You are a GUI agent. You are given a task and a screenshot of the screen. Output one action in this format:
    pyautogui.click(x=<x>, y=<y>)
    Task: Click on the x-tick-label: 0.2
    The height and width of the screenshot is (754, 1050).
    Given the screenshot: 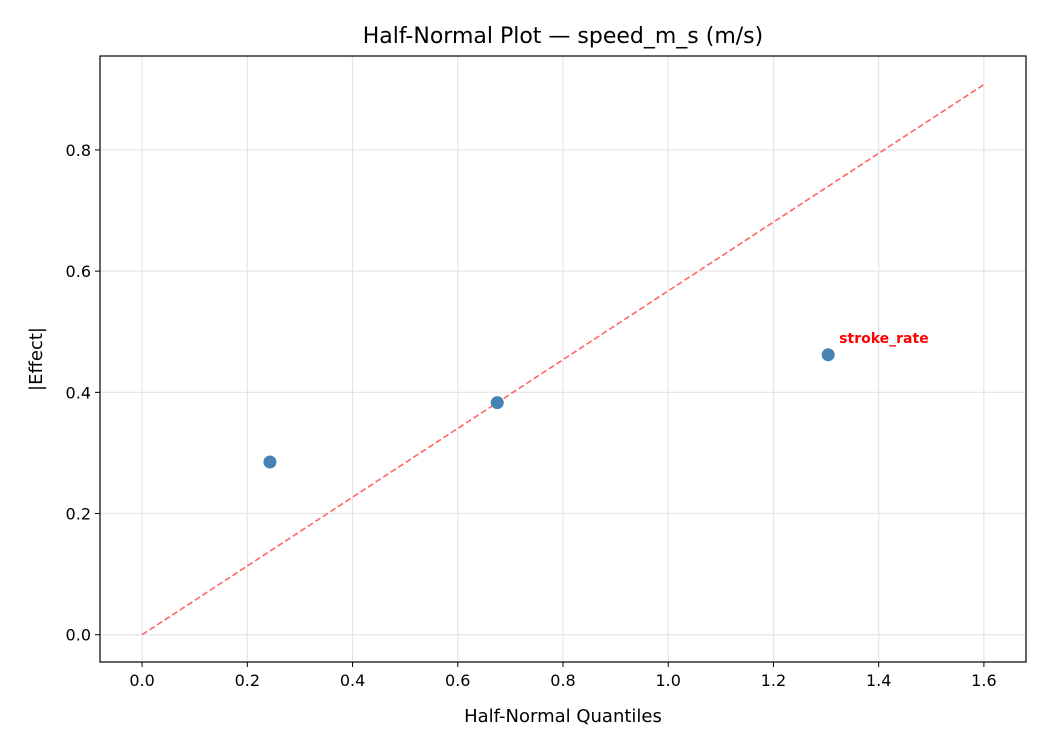 What is the action you would take?
    pyautogui.click(x=247, y=680)
    